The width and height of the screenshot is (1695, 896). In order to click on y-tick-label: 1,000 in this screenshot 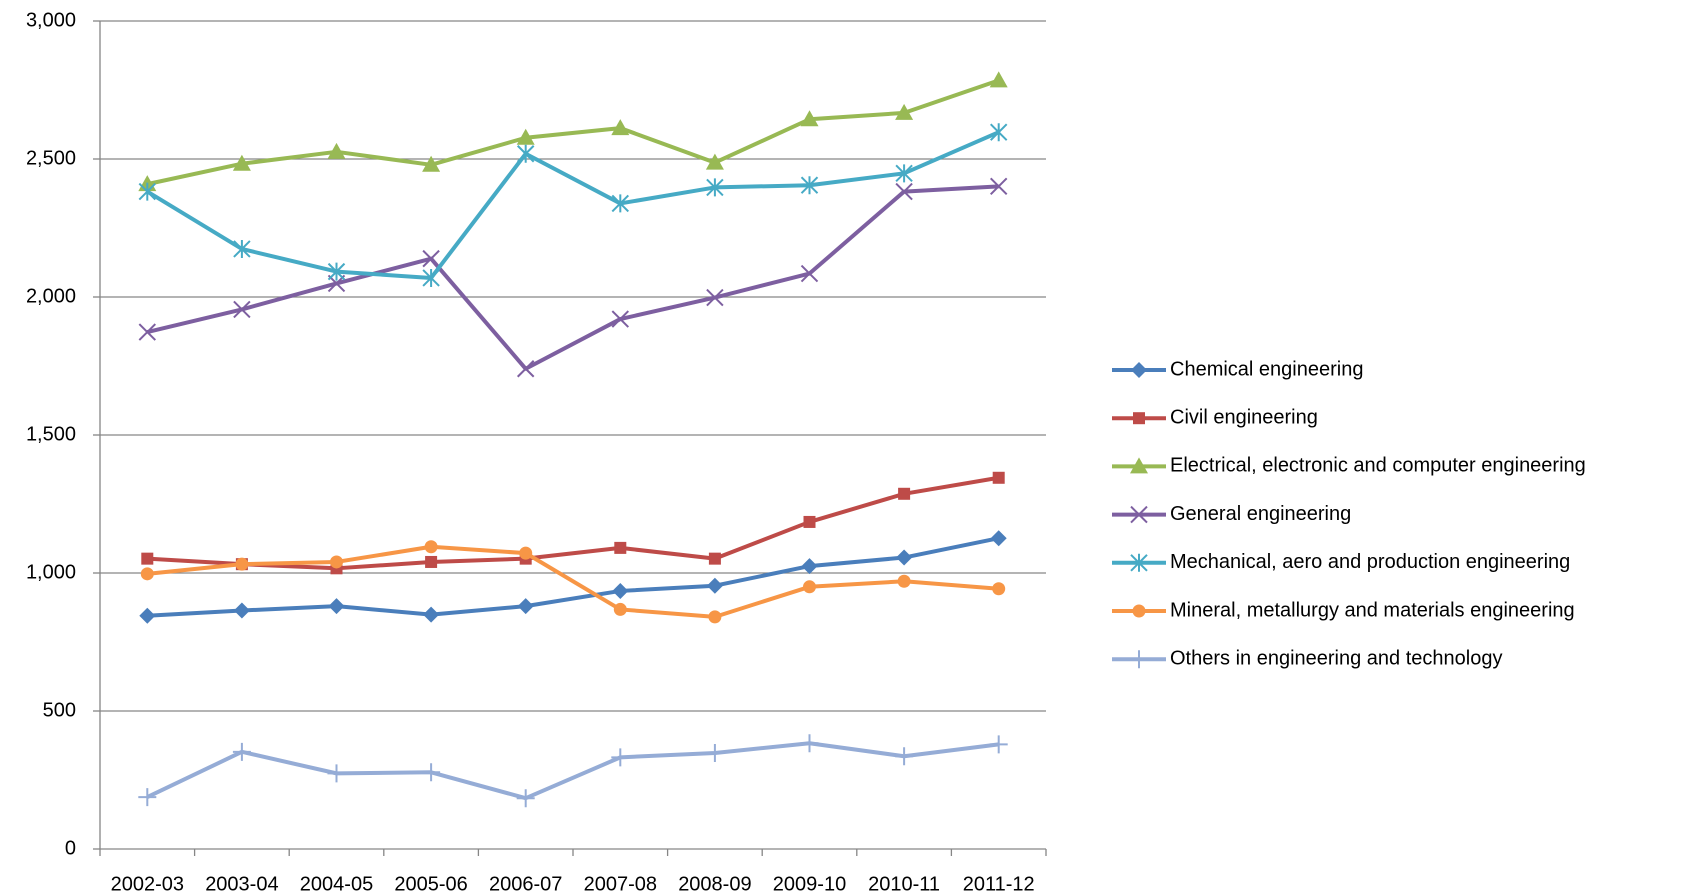, I will do `click(51, 572)`.